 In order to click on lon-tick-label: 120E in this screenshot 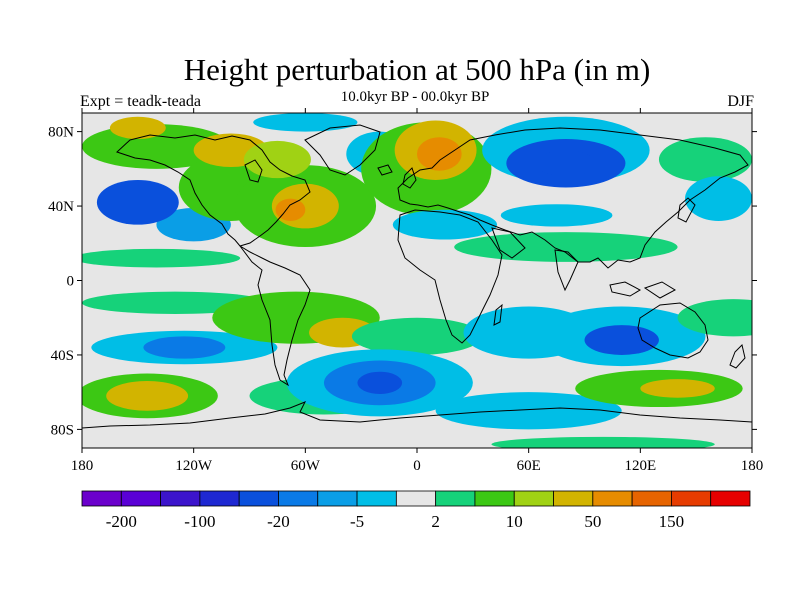, I will do `click(640, 466)`.